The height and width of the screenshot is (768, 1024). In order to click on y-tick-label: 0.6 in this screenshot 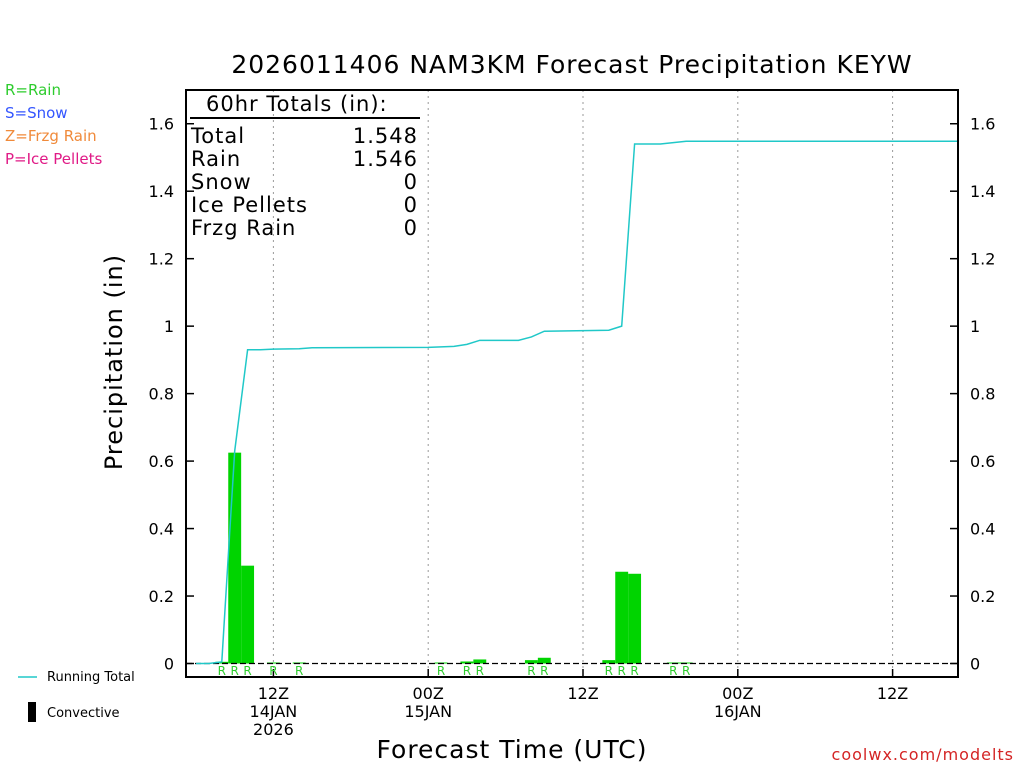, I will do `click(161, 461)`.